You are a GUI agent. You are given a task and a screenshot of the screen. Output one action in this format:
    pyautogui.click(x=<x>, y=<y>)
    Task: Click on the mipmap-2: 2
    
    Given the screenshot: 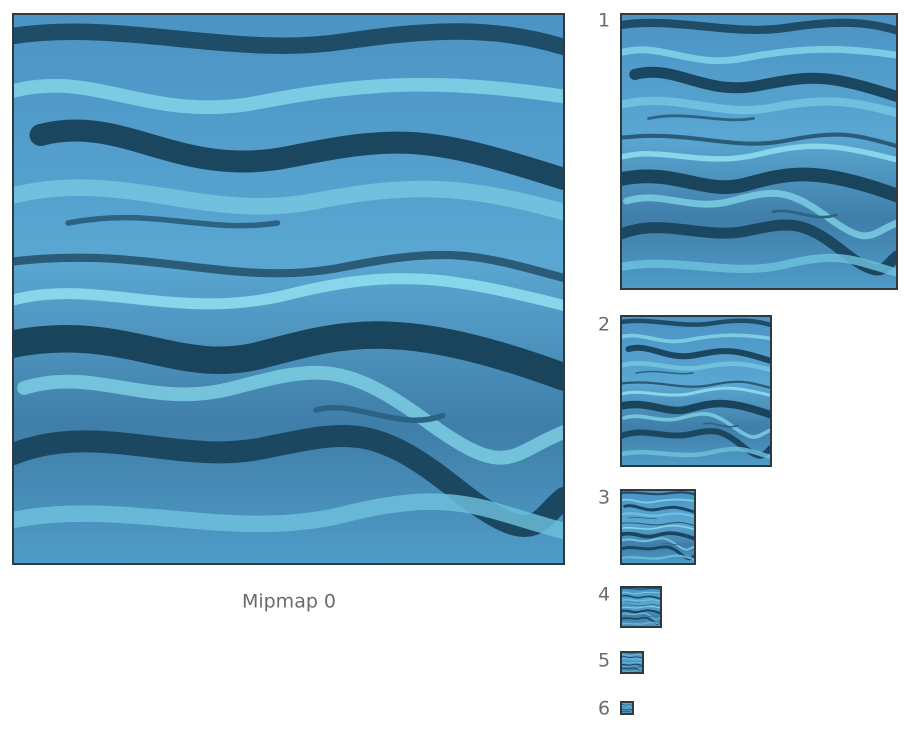 What is the action you would take?
    pyautogui.click(x=685, y=390)
    